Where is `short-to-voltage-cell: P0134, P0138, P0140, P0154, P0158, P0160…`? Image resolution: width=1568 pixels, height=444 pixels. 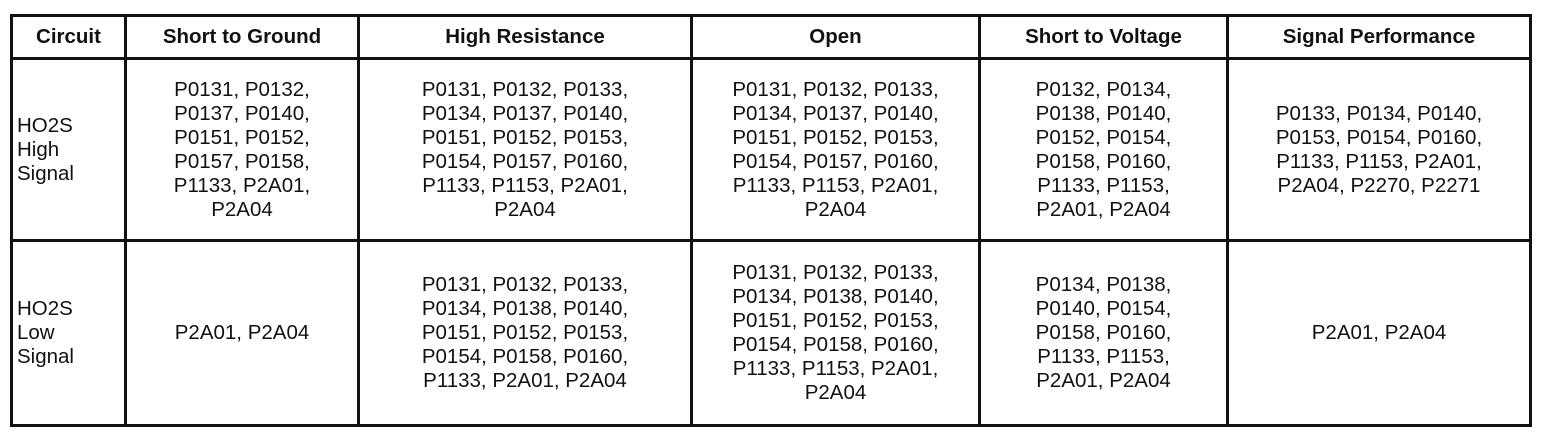 short-to-voltage-cell: P0134, P0138, P0140, P0154, P0158, P0160… is located at coordinates (1103, 333).